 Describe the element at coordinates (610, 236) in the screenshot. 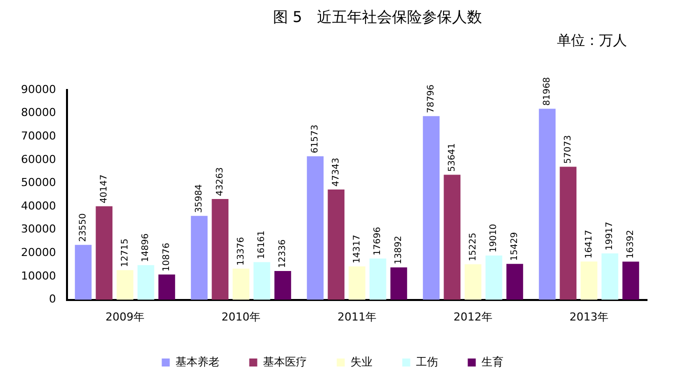

I see `data-label: 19917` at that location.